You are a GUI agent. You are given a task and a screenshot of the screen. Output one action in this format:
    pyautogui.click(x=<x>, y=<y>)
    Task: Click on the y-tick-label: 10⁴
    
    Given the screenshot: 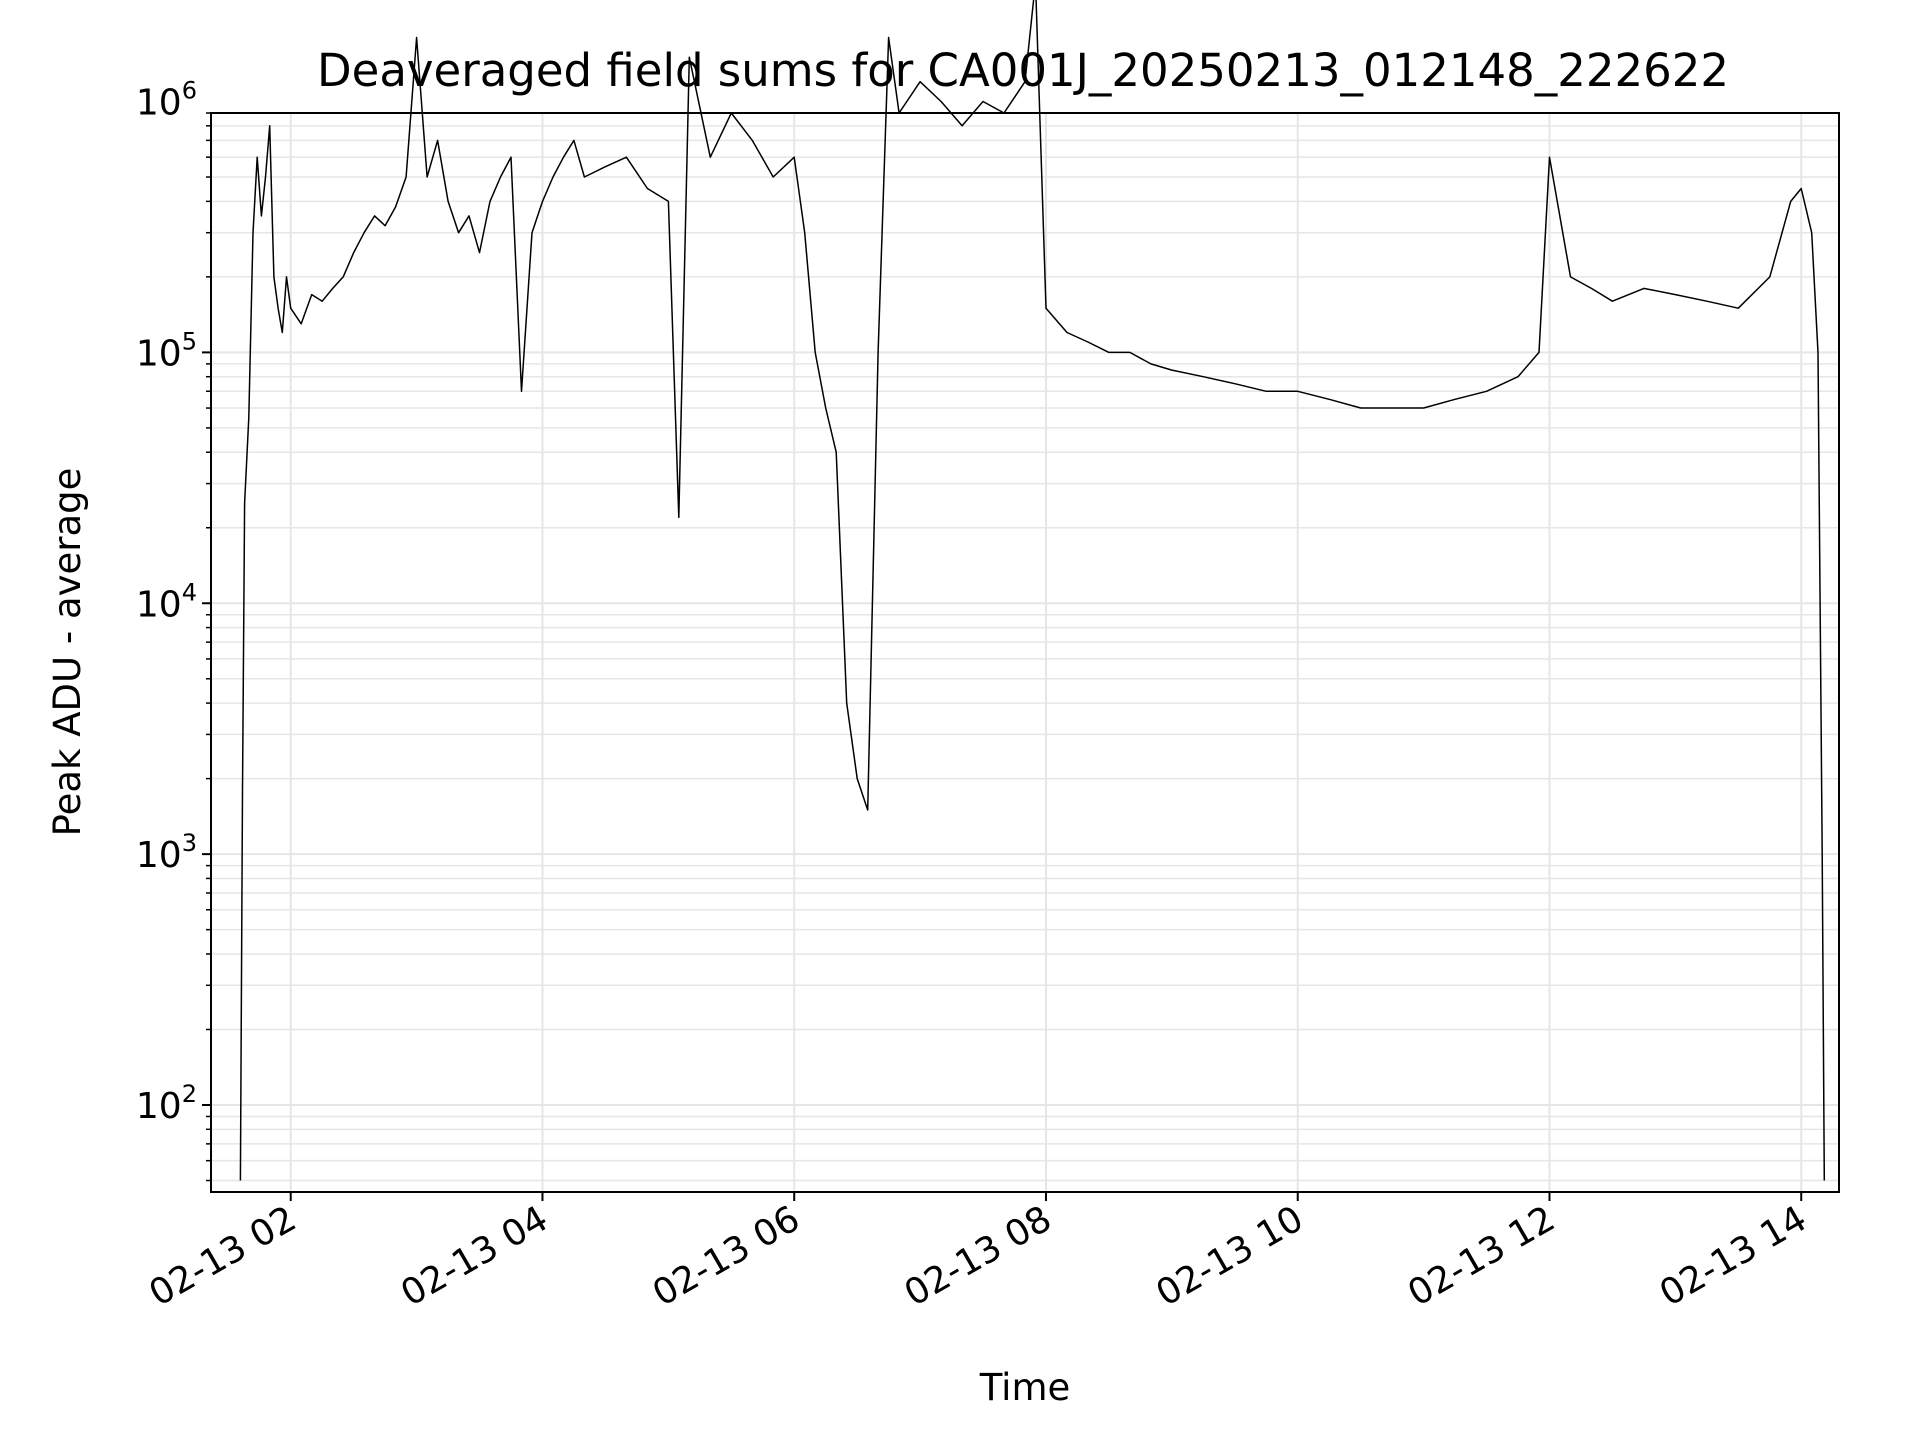 What is the action you would take?
    pyautogui.click(x=166, y=601)
    